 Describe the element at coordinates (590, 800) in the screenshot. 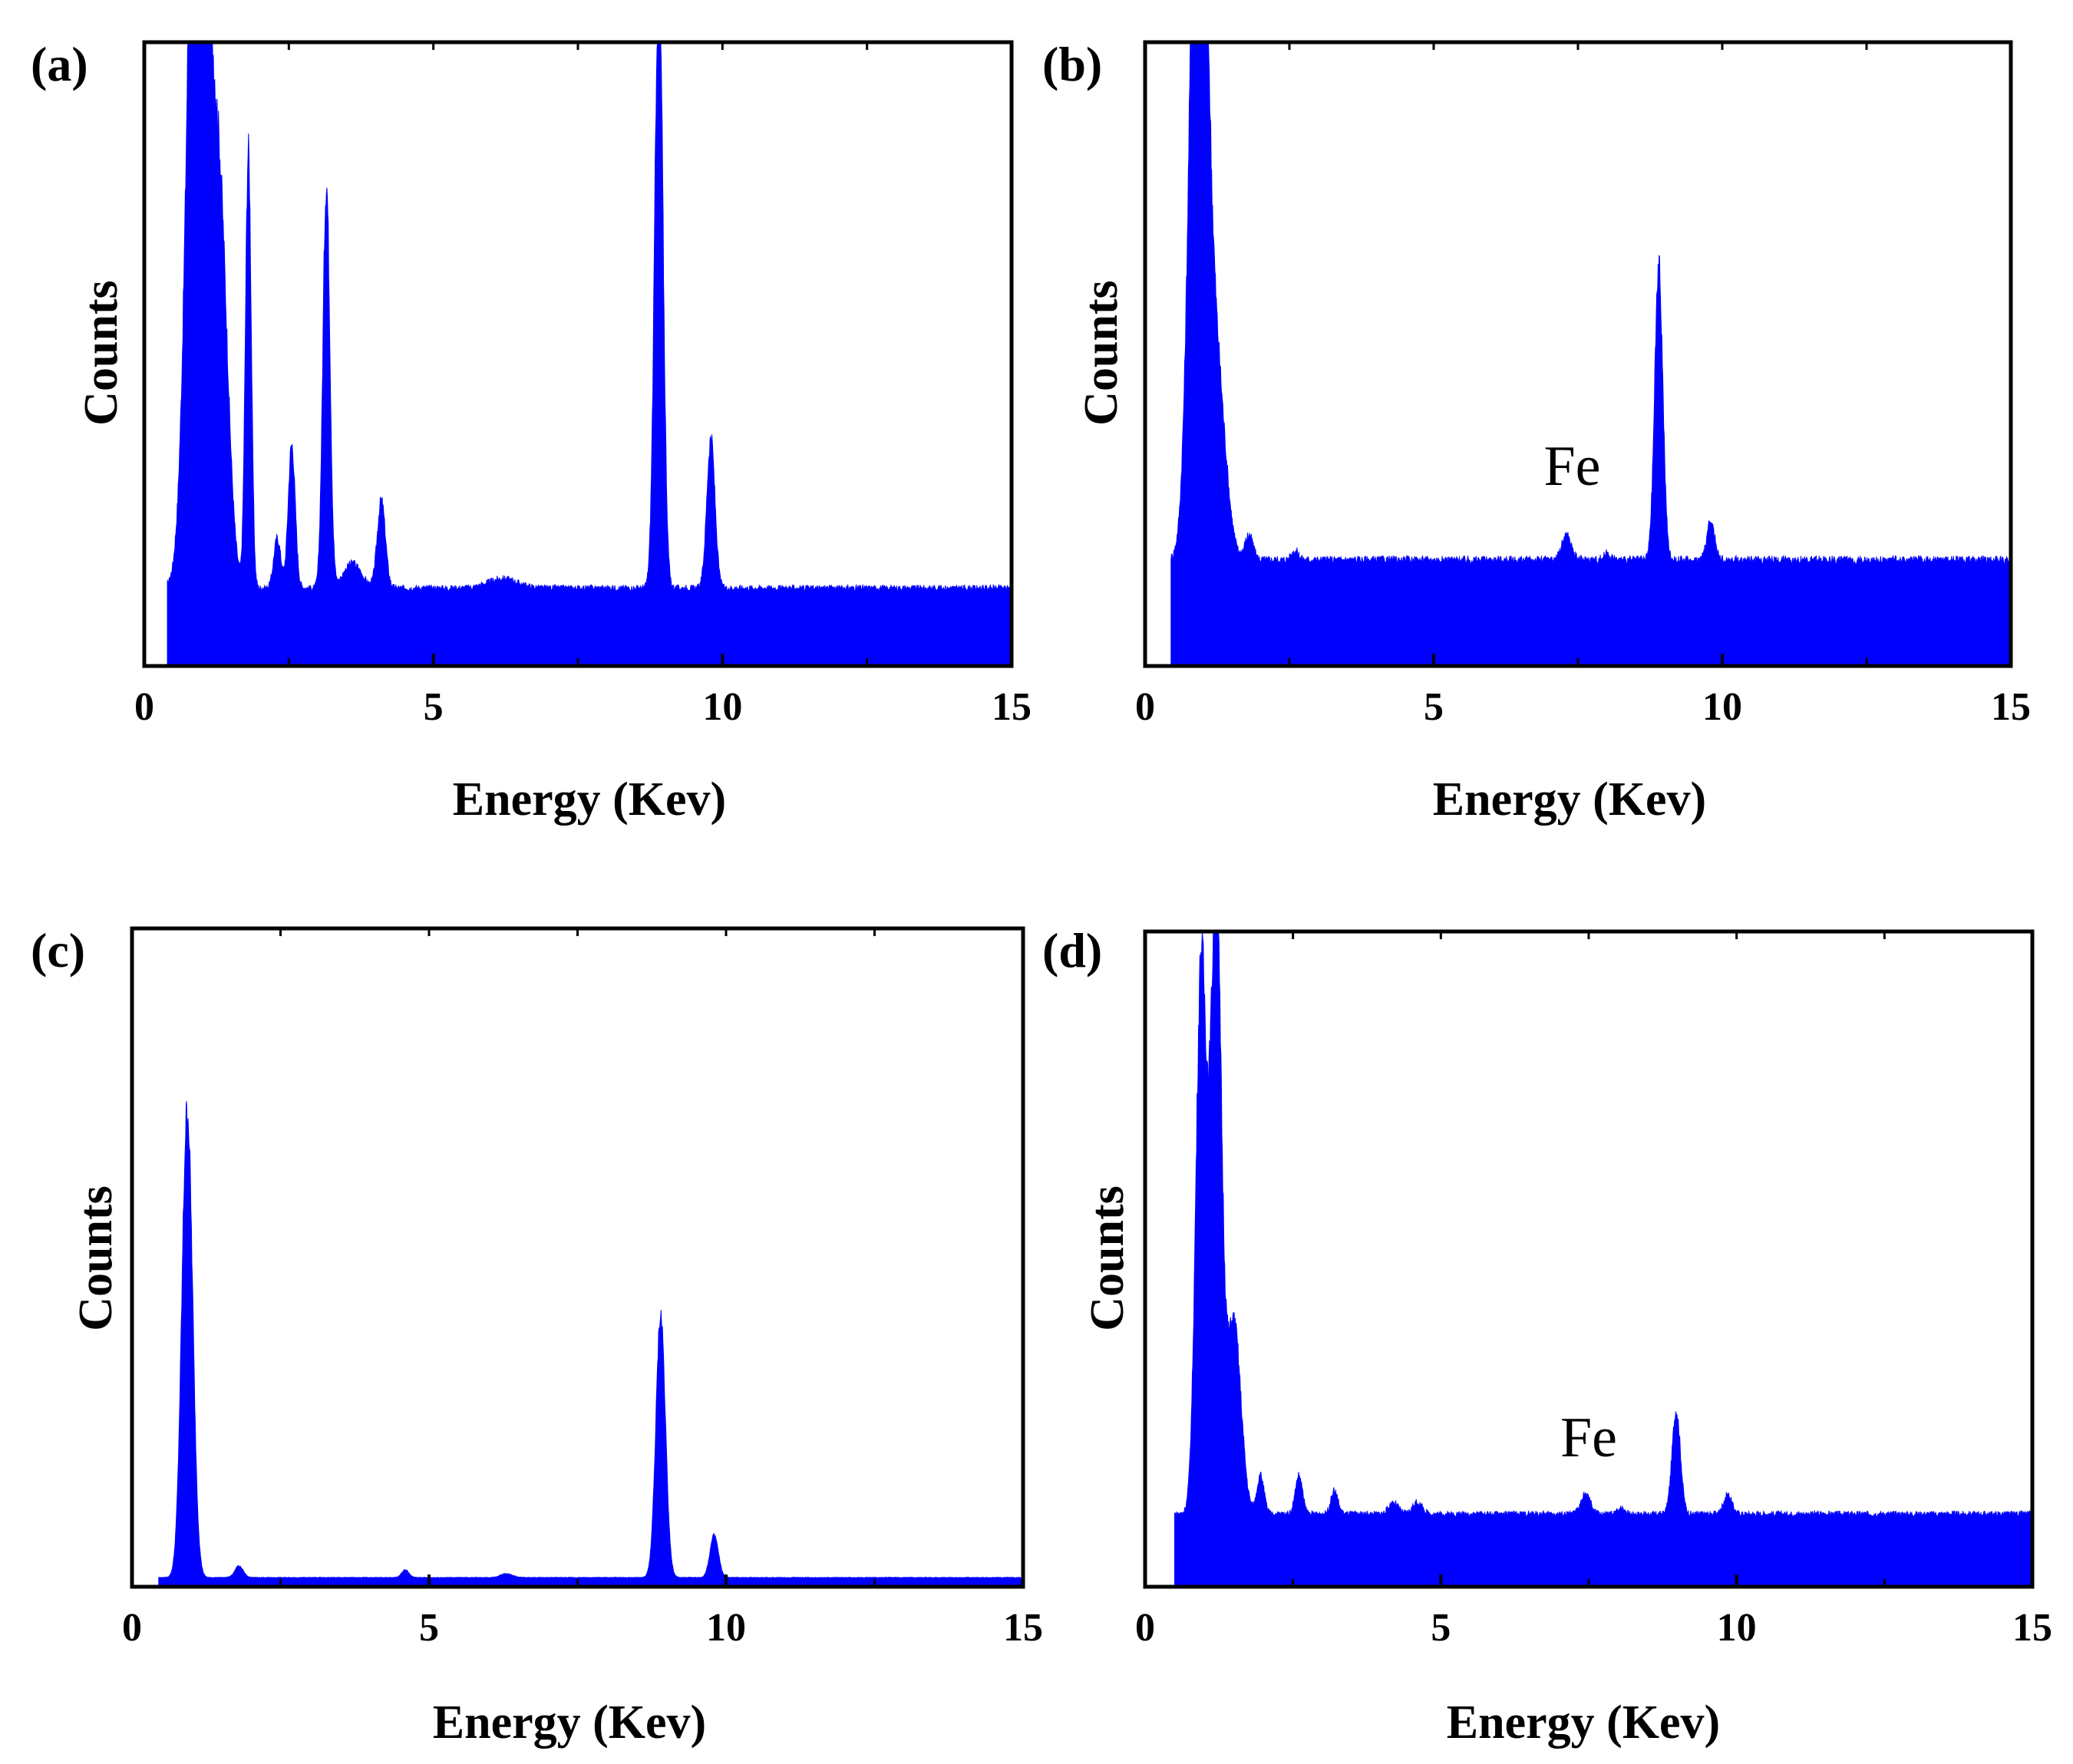

I see `panel-a-x-axis-label: Energy (Kev)` at that location.